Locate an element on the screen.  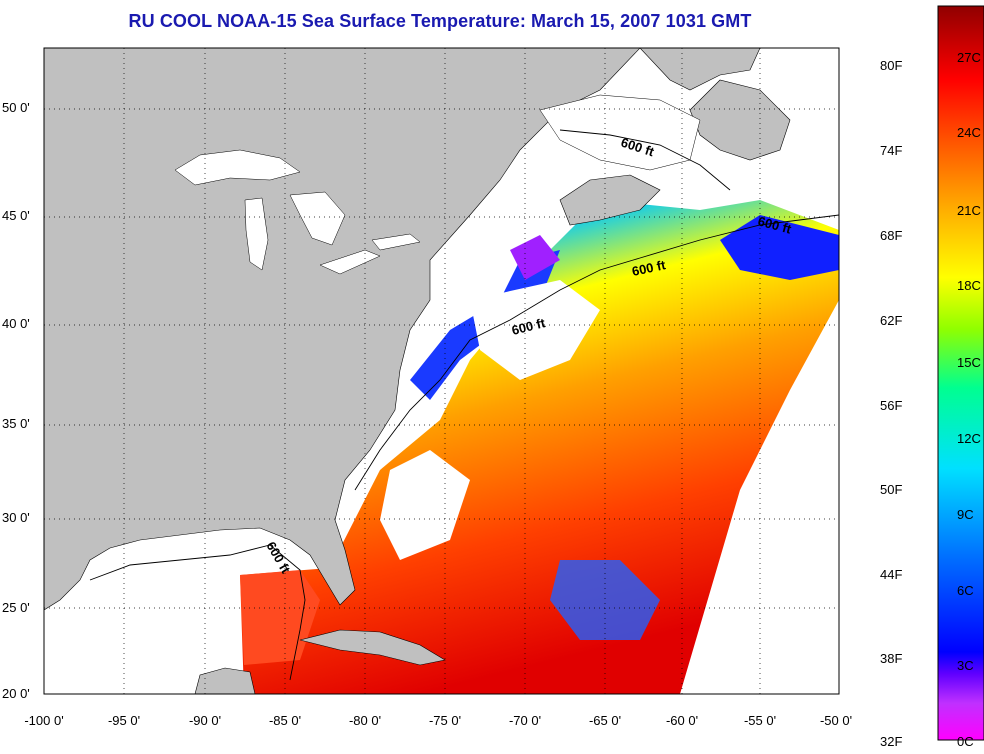
lat-label: 50 0' is located at coordinates (16, 107).